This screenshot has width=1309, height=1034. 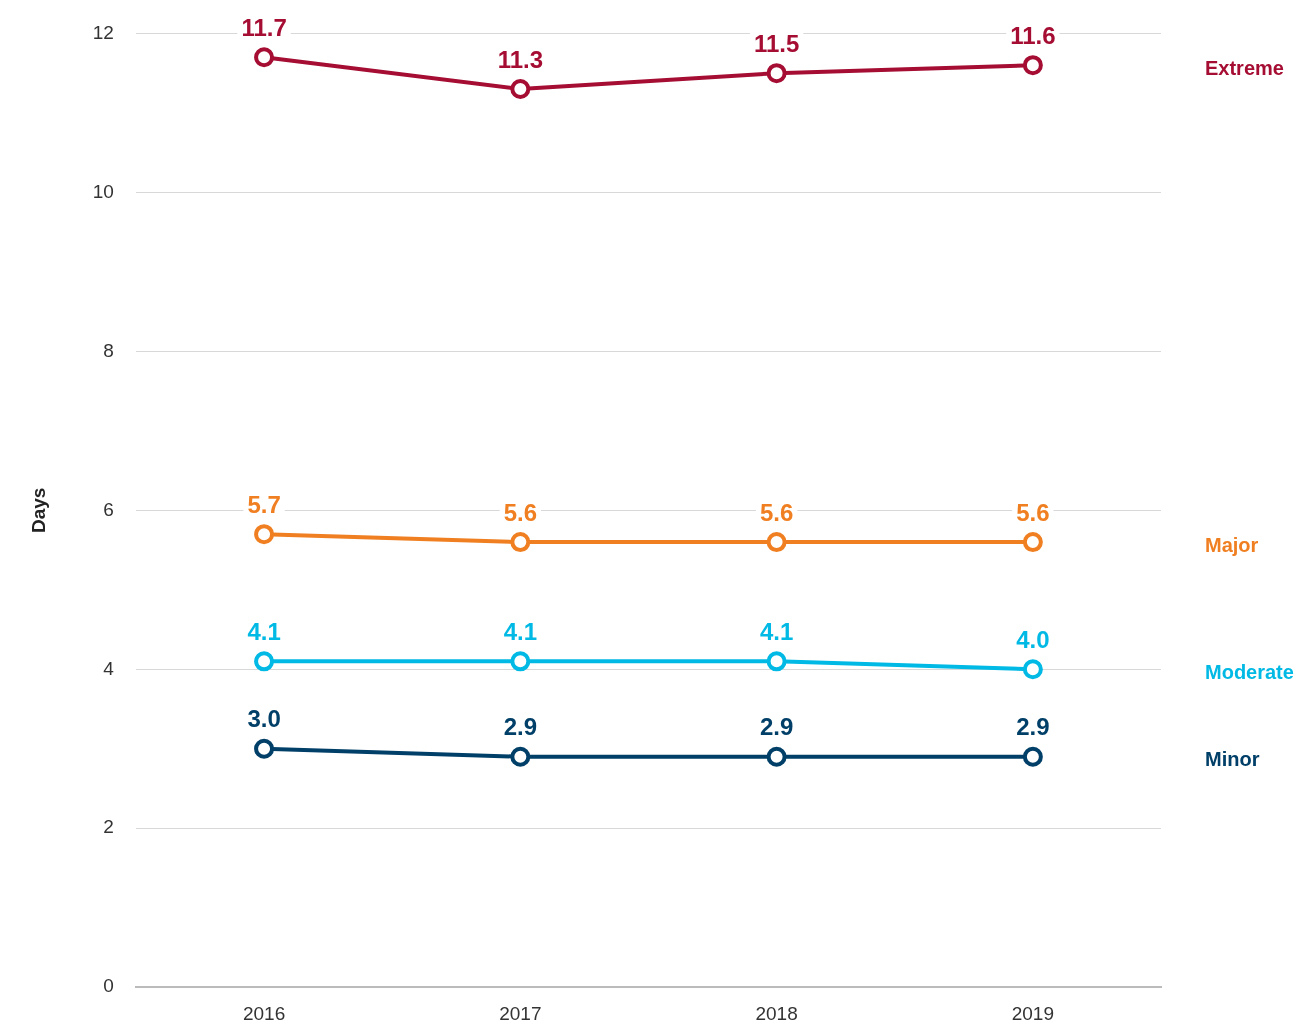 I want to click on y-tick-label: 4, so click(x=109, y=668).